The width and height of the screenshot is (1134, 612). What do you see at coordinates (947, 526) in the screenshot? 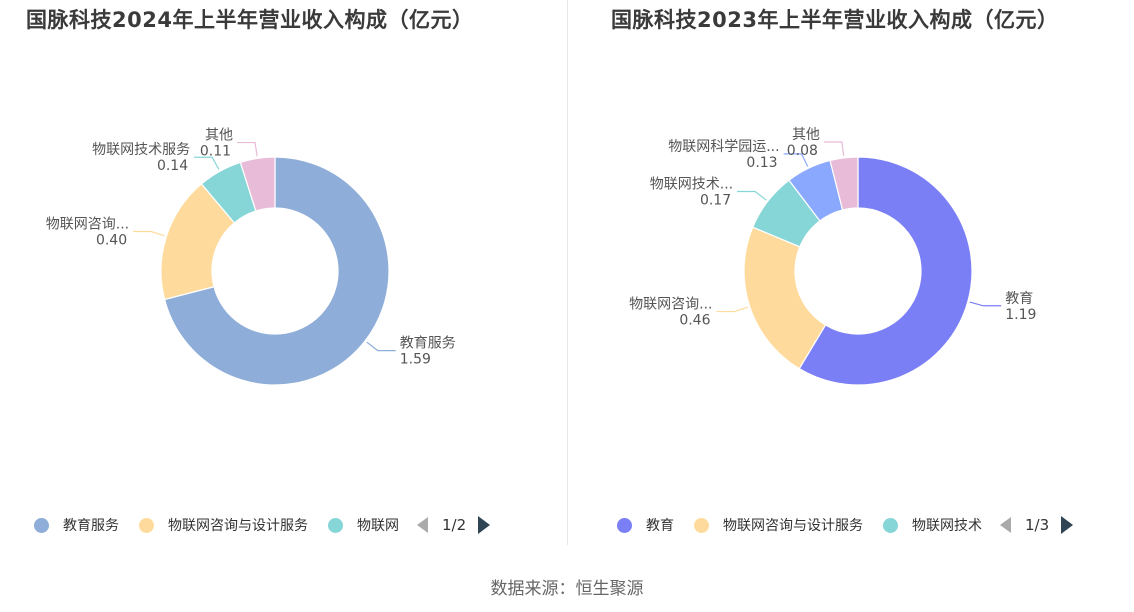
I see `legend-label-3: 物联网技术` at bounding box center [947, 526].